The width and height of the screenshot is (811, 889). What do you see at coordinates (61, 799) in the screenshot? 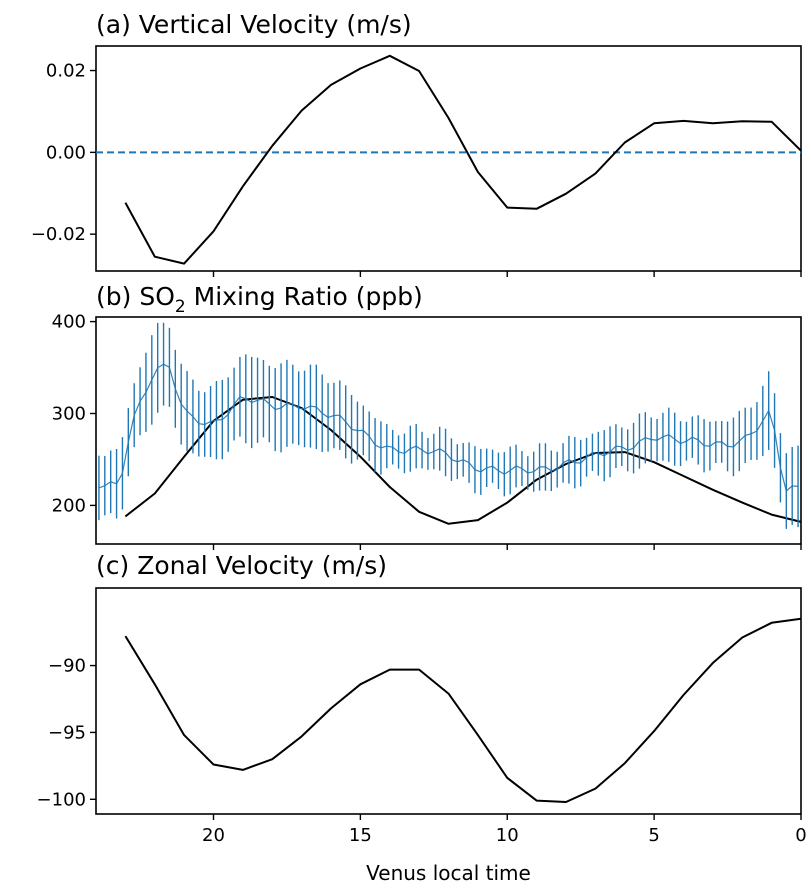
I see `y-tick-label: −100` at bounding box center [61, 799].